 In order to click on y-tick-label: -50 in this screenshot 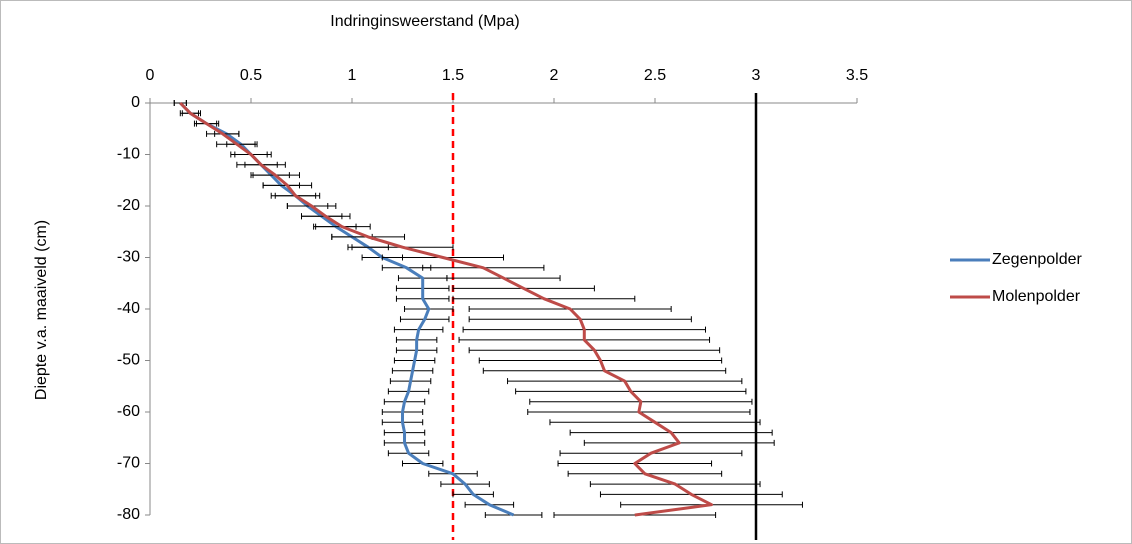, I will do `click(128, 360)`.